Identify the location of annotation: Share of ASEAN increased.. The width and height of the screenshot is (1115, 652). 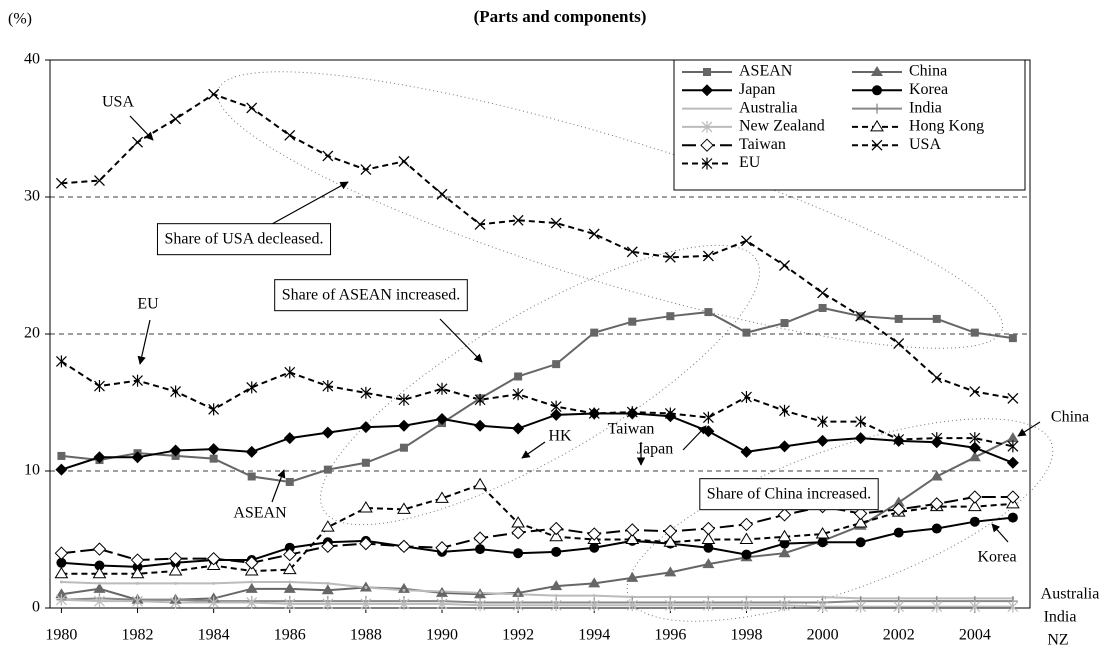
(371, 295).